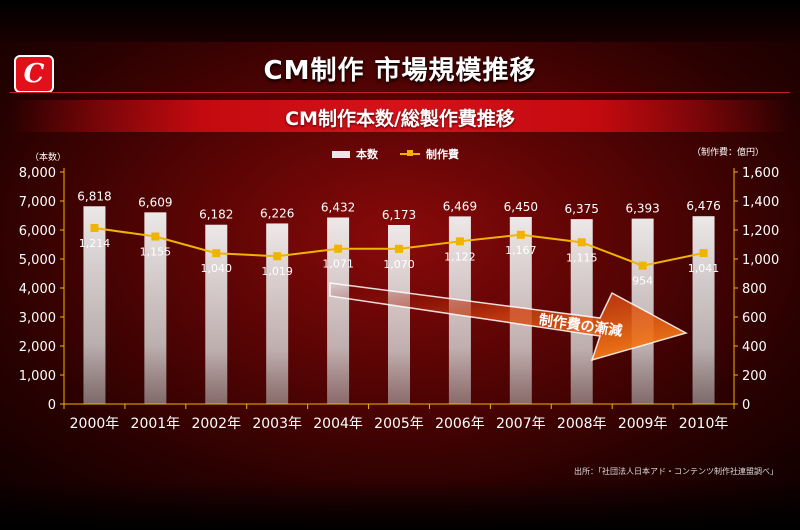  Describe the element at coordinates (521, 207) in the screenshot. I see `bar-value-label: 6,450` at that location.